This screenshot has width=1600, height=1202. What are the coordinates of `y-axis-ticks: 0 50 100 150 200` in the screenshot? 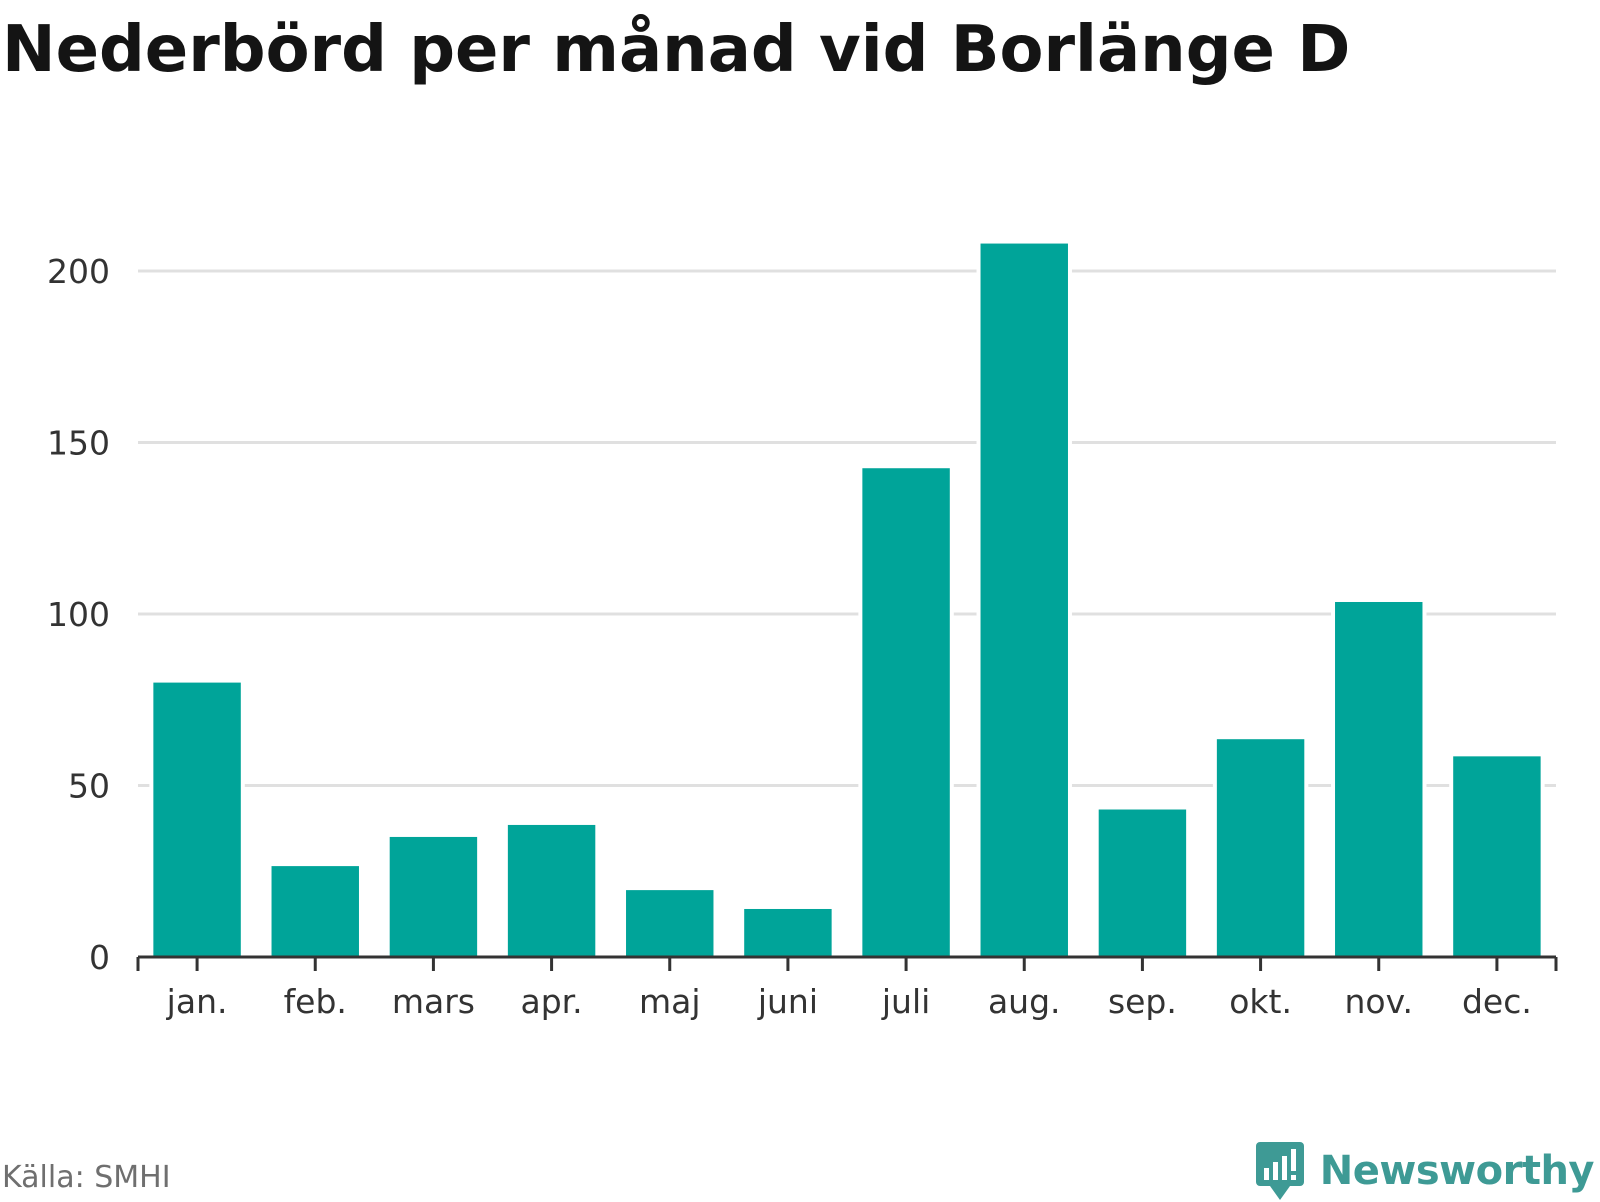 It's located at (78, 614).